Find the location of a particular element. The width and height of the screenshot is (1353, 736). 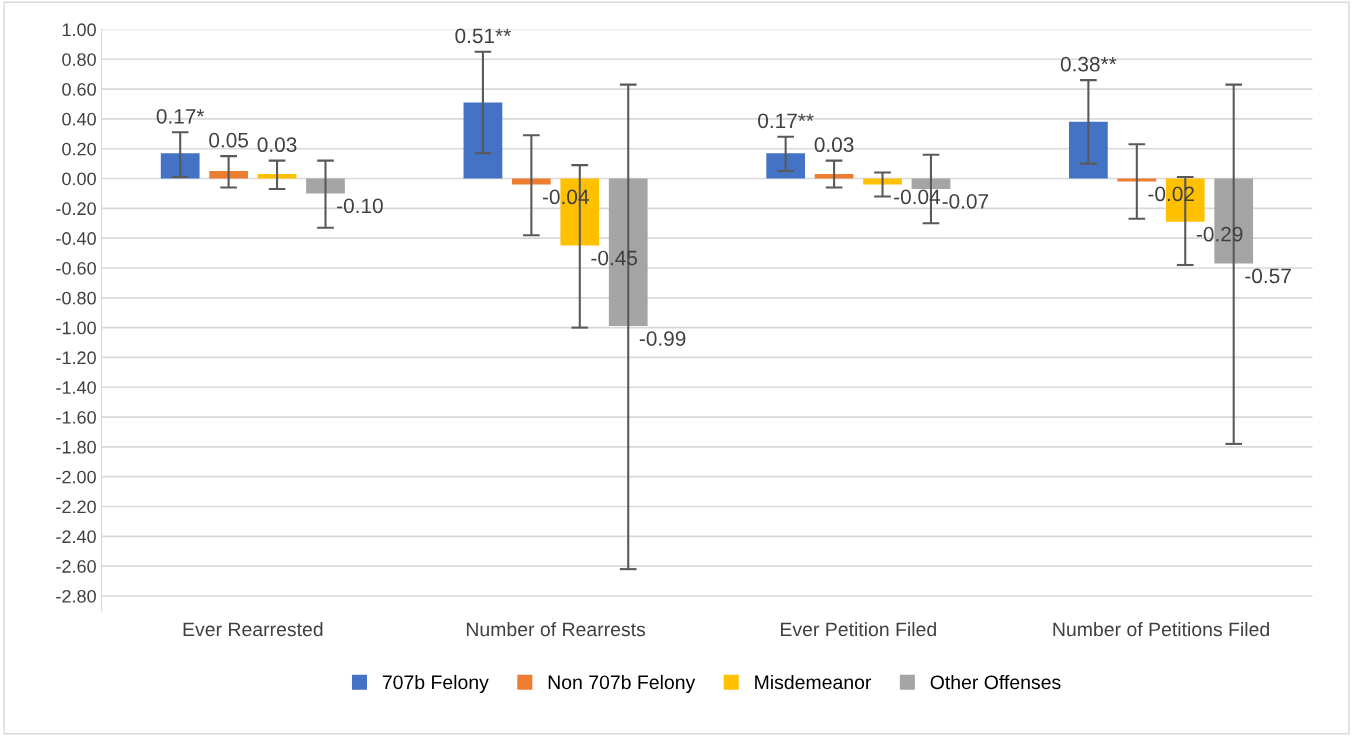

y-tick-label: -2.00 is located at coordinates (76, 477).